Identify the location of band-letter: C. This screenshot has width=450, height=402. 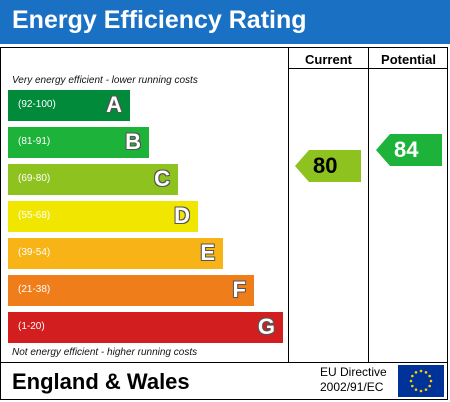
(162, 178).